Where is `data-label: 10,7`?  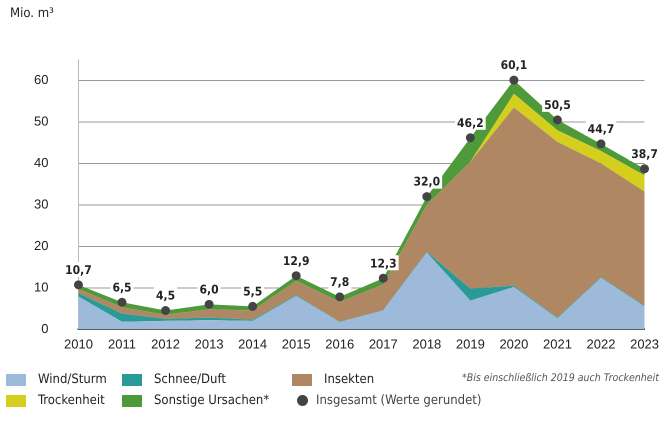 data-label: 10,7 is located at coordinates (78, 269).